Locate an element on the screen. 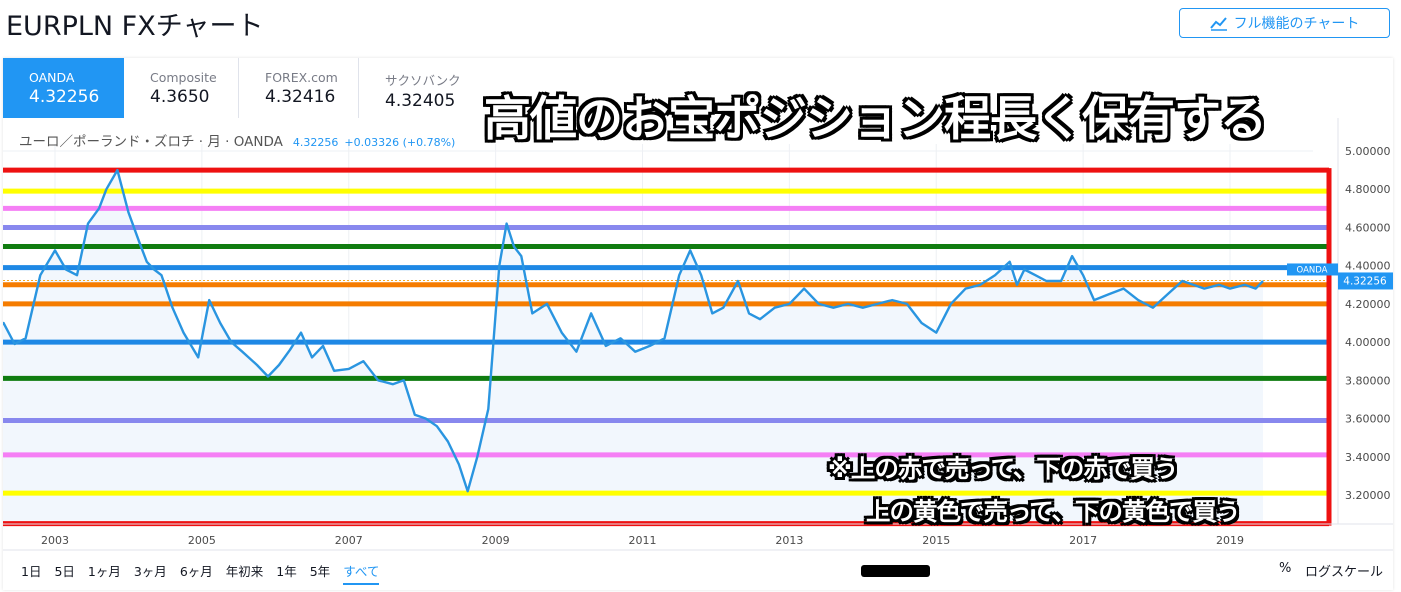 The width and height of the screenshot is (1401, 592). redaction-bar is located at coordinates (895, 571).